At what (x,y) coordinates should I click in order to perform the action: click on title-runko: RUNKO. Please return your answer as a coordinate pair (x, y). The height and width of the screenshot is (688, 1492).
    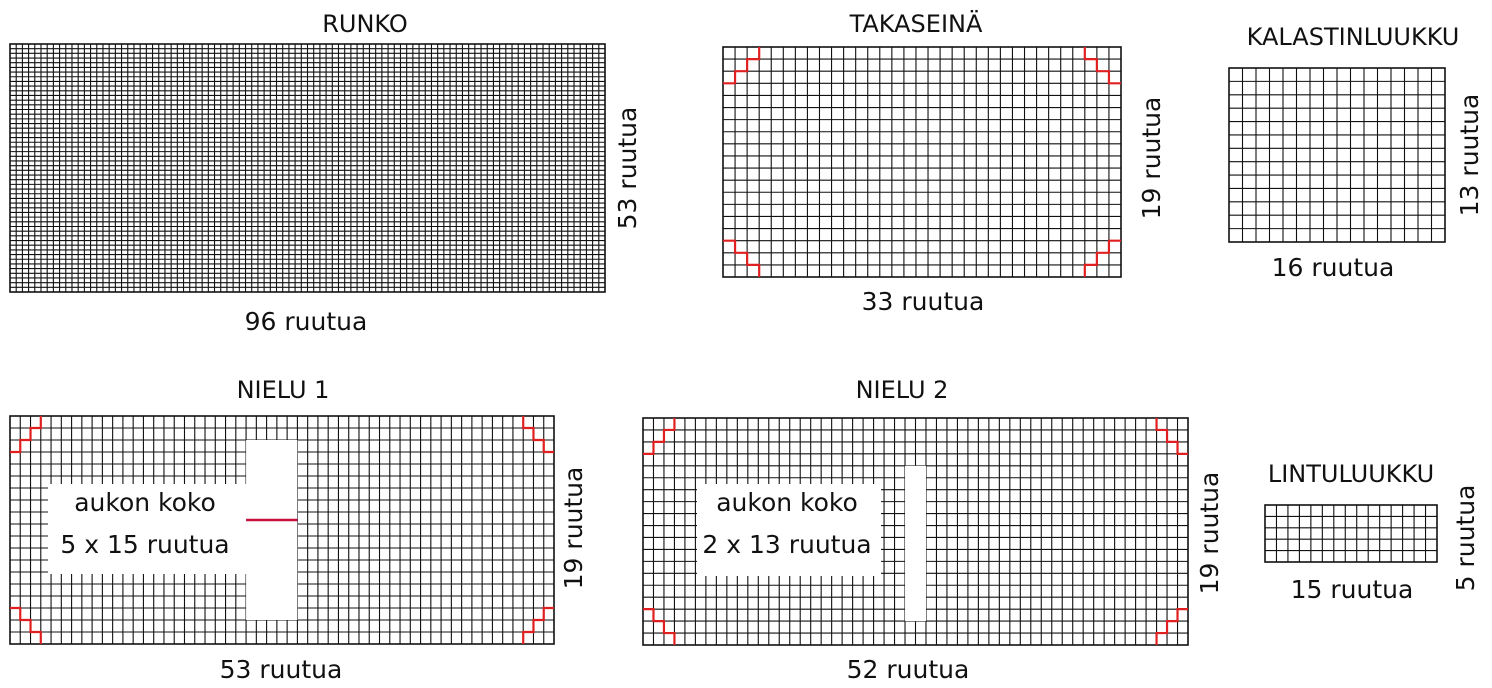
    Looking at the image, I should click on (365, 24).